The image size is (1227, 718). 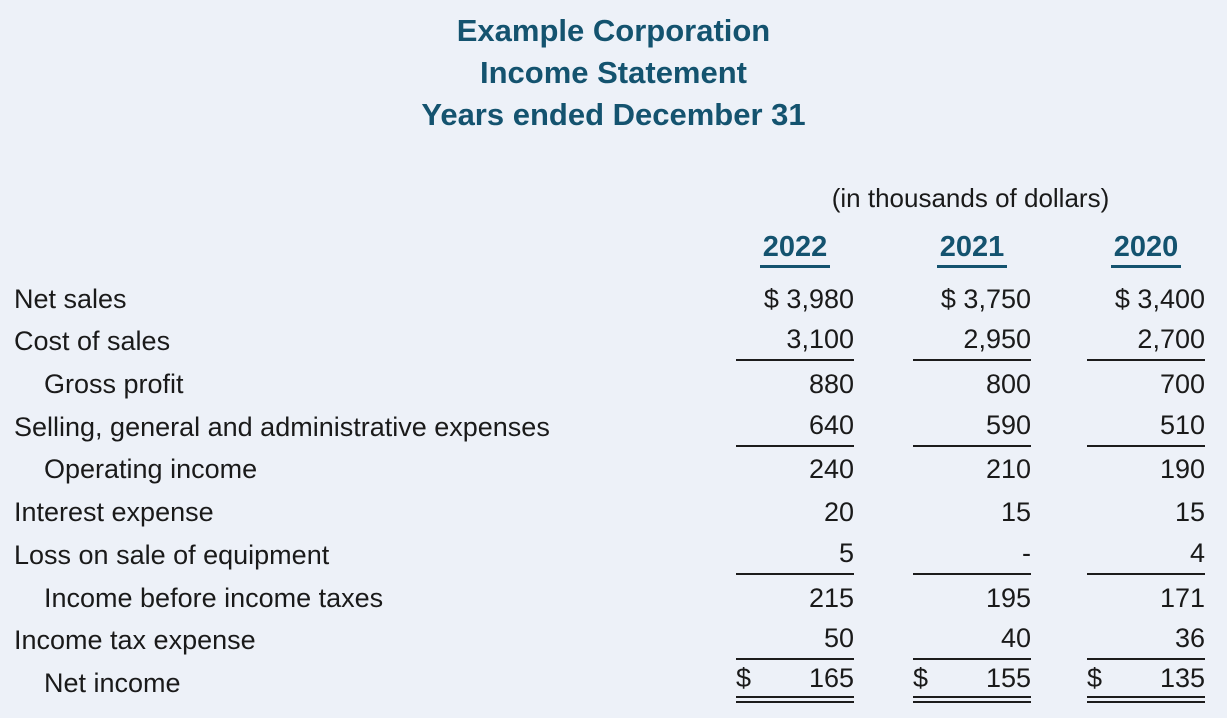 What do you see at coordinates (1008, 384) in the screenshot?
I see `value-2021: 800` at bounding box center [1008, 384].